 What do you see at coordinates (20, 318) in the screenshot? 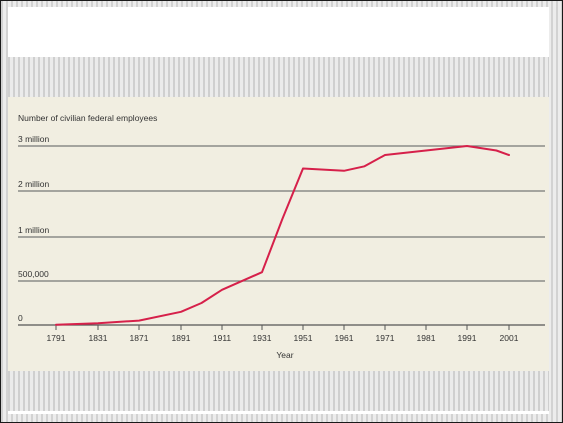
I see `y-tick-label: 0` at bounding box center [20, 318].